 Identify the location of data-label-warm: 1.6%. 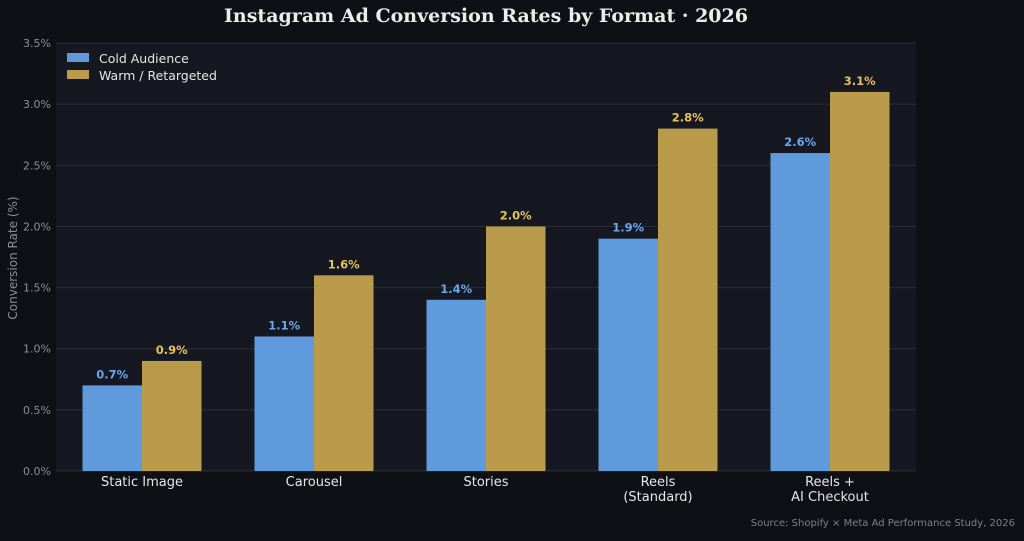
(344, 264).